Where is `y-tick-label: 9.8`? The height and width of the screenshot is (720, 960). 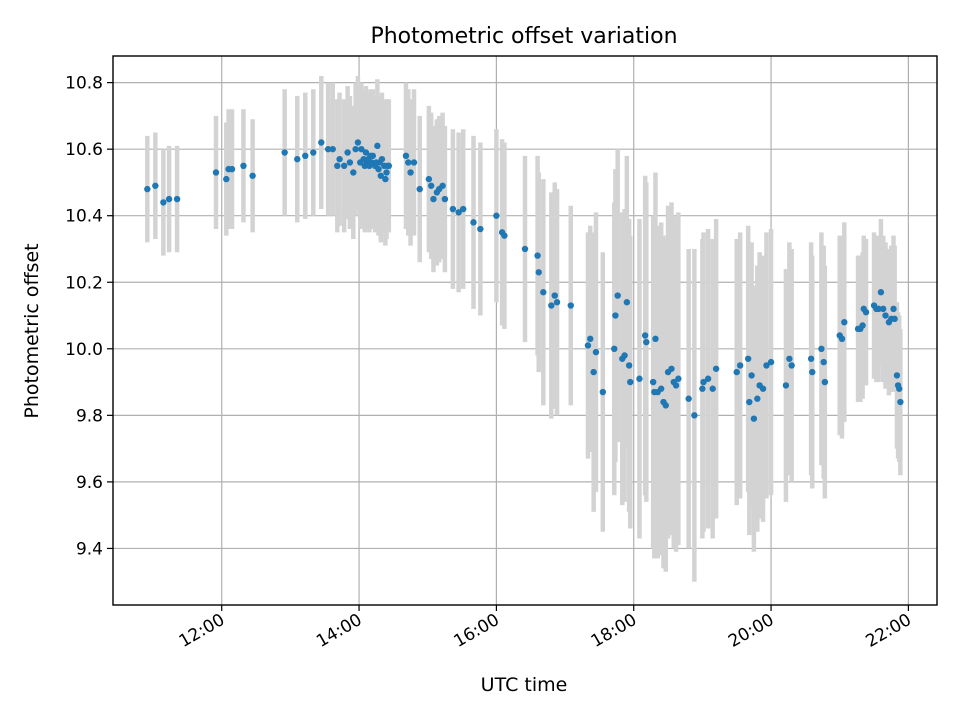
y-tick-label: 9.8 is located at coordinates (89, 416).